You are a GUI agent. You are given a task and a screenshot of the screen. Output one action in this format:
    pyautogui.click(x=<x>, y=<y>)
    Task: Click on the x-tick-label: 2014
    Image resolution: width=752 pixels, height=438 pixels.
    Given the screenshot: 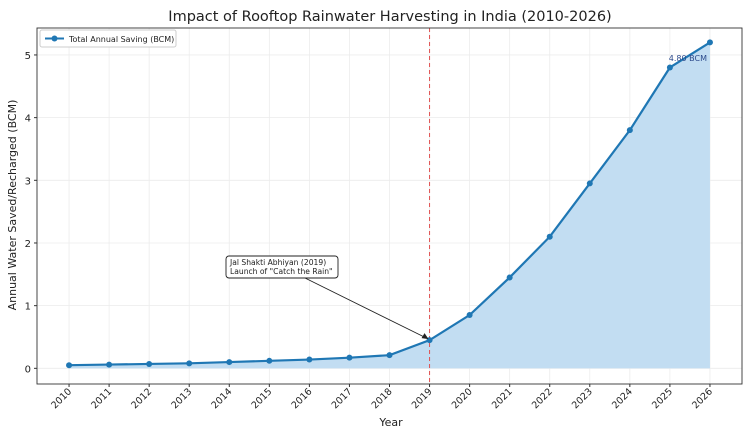 What is the action you would take?
    pyautogui.click(x=222, y=398)
    